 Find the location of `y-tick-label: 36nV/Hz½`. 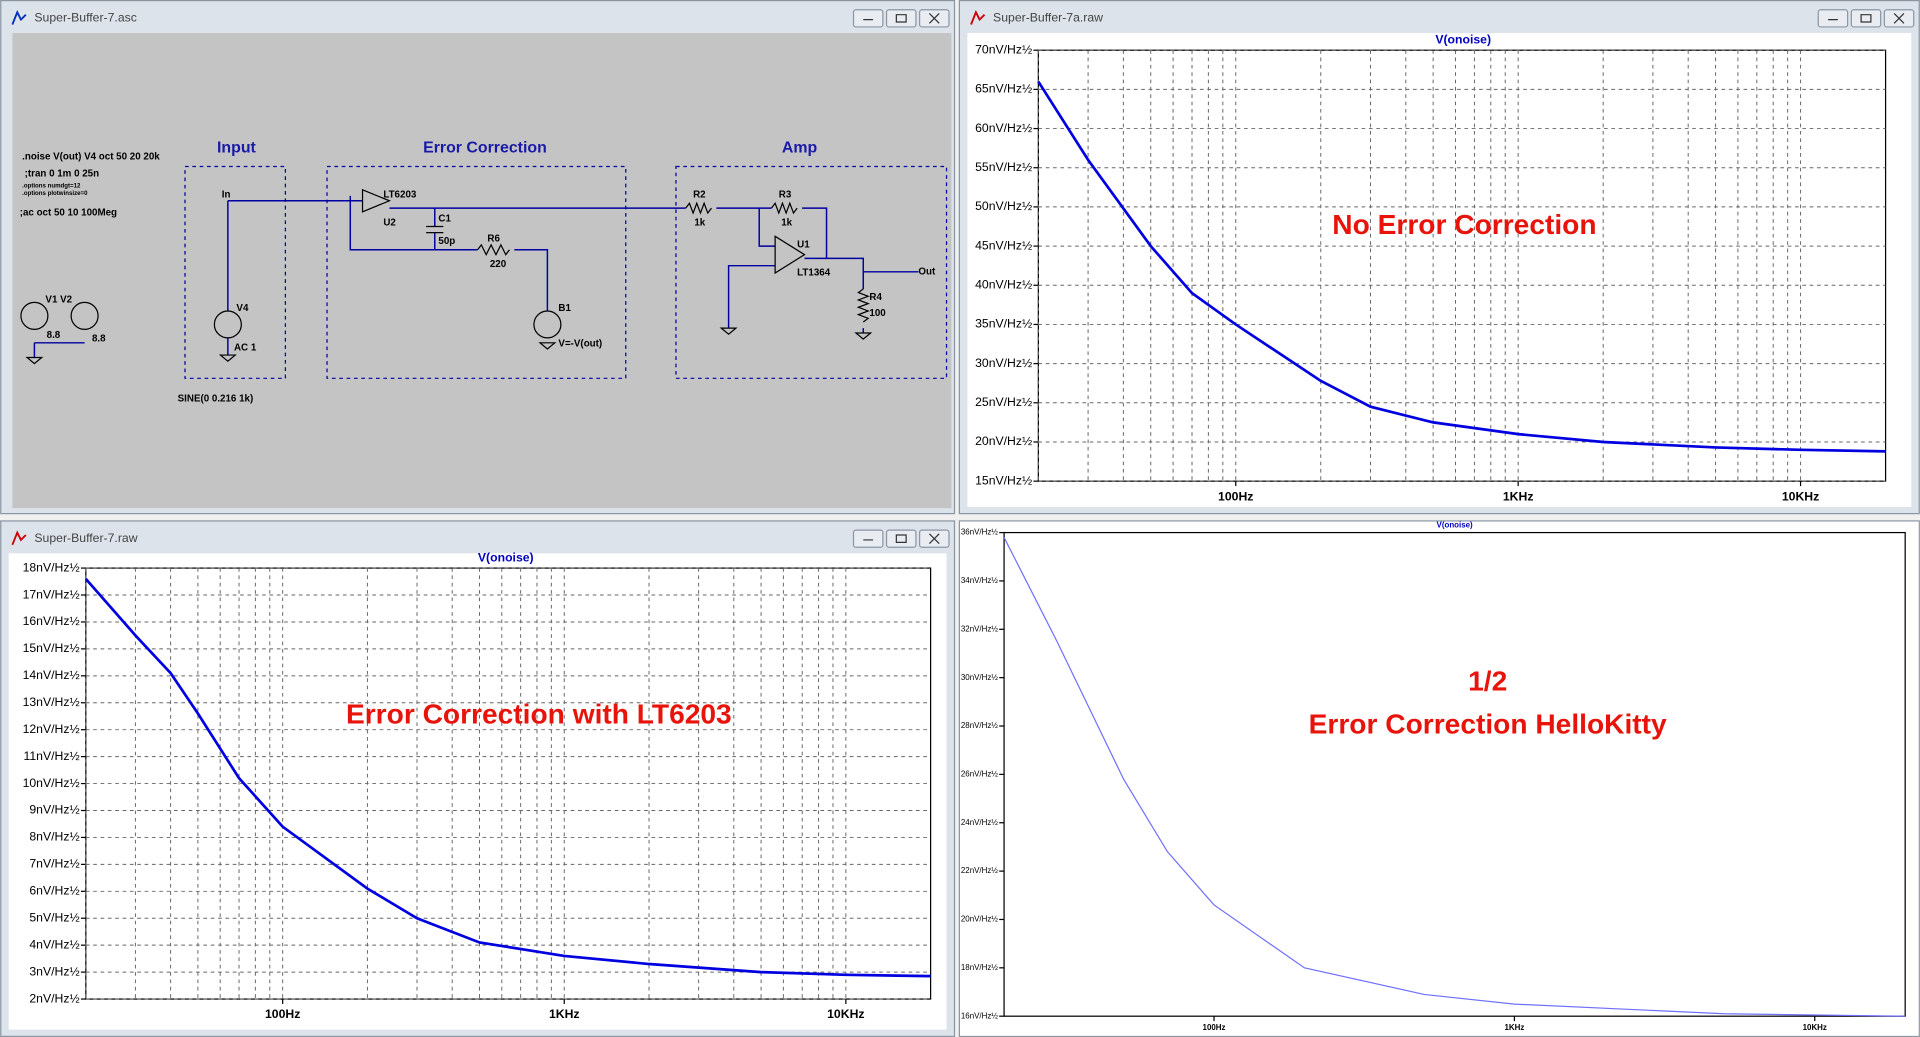

y-tick-label: 36nV/Hz½ is located at coordinates (979, 532).